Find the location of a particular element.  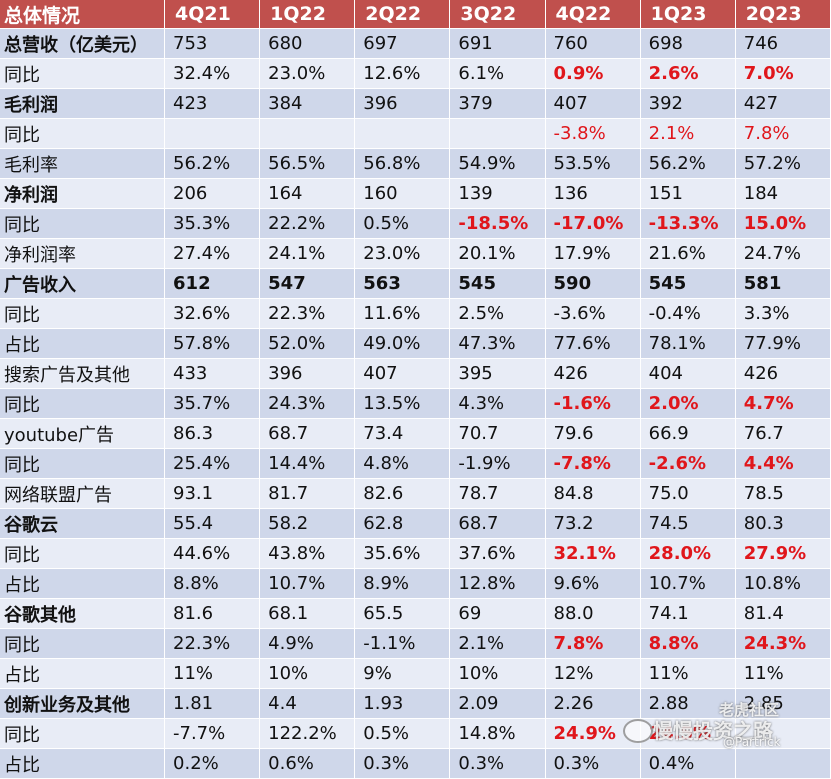

table-cell: 4.7% is located at coordinates (783, 404).